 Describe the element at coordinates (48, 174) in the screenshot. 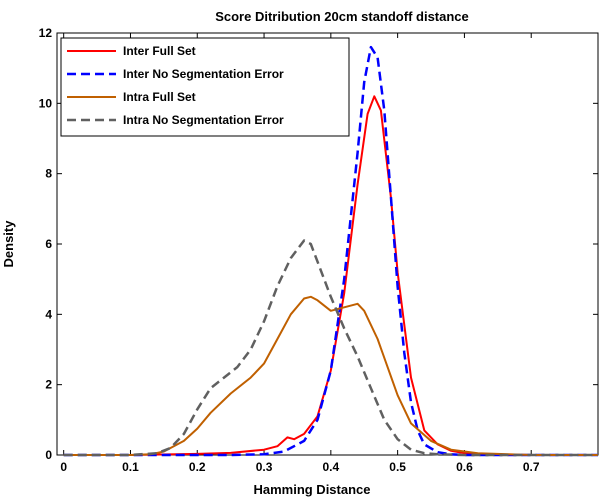

I see `y-tick-label: 8` at that location.